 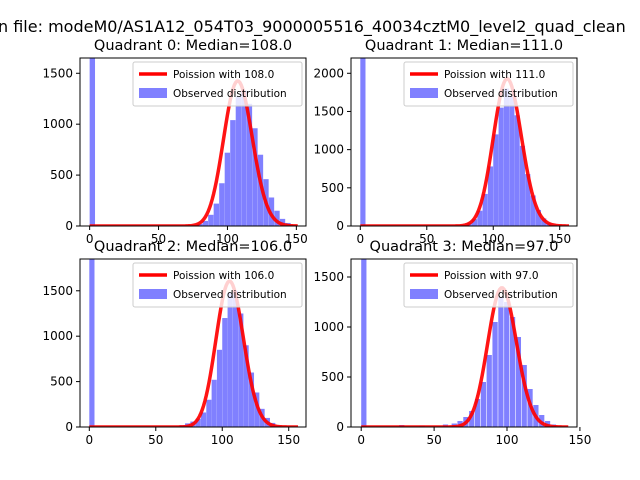 What do you see at coordinates (464, 247) in the screenshot?
I see `chart-title: Quadrant 3: Median=97.0` at bounding box center [464, 247].